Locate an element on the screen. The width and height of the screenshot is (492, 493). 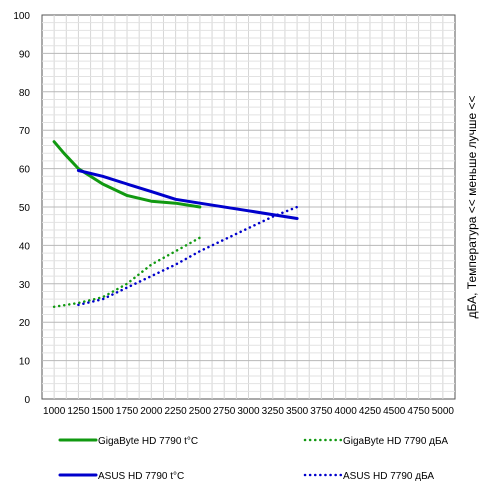
x-tick-label: 3750 is located at coordinates (321, 411).